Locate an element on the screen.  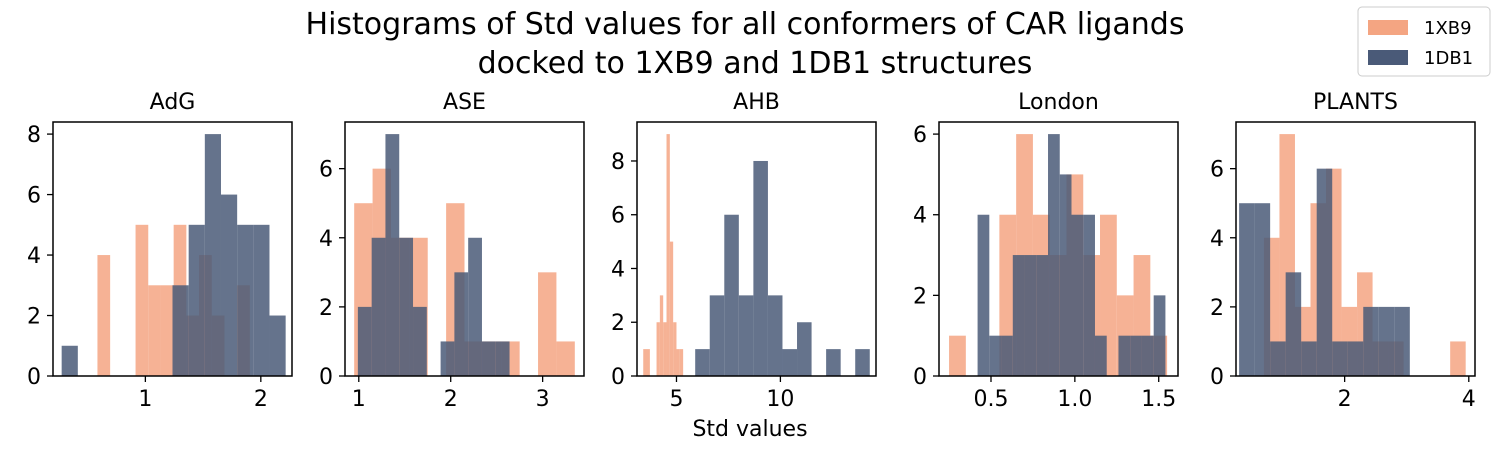
x-tick-label: 0.5 is located at coordinates (990, 399).